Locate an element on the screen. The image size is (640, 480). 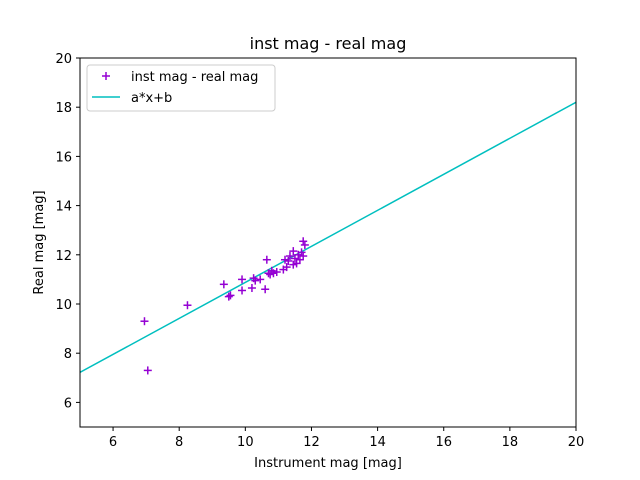
x-tick-label: 6 is located at coordinates (113, 442).